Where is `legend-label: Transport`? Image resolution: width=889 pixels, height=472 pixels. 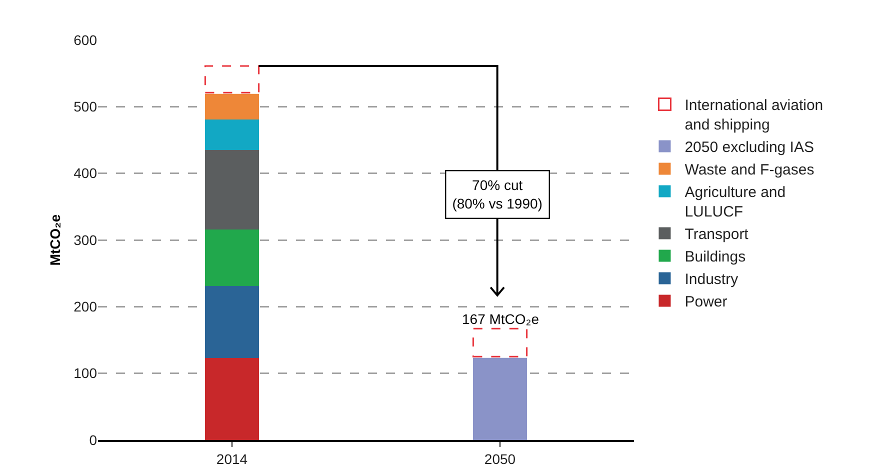 legend-label: Transport is located at coordinates (717, 235).